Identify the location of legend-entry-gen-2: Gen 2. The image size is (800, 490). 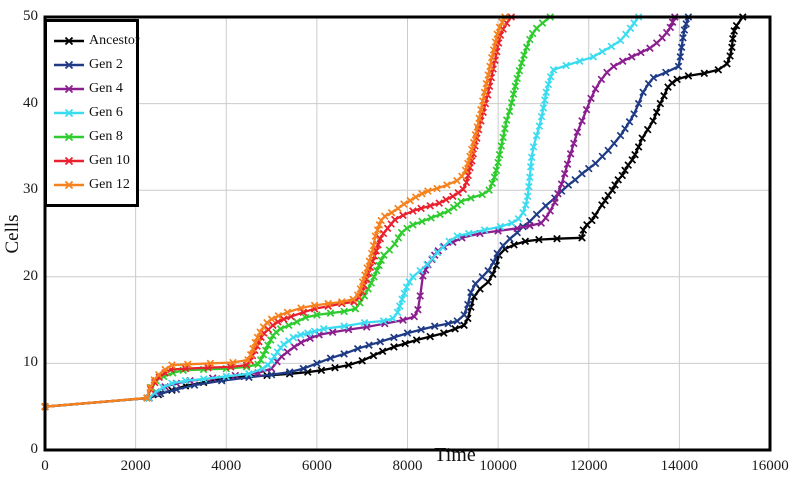
(92, 65).